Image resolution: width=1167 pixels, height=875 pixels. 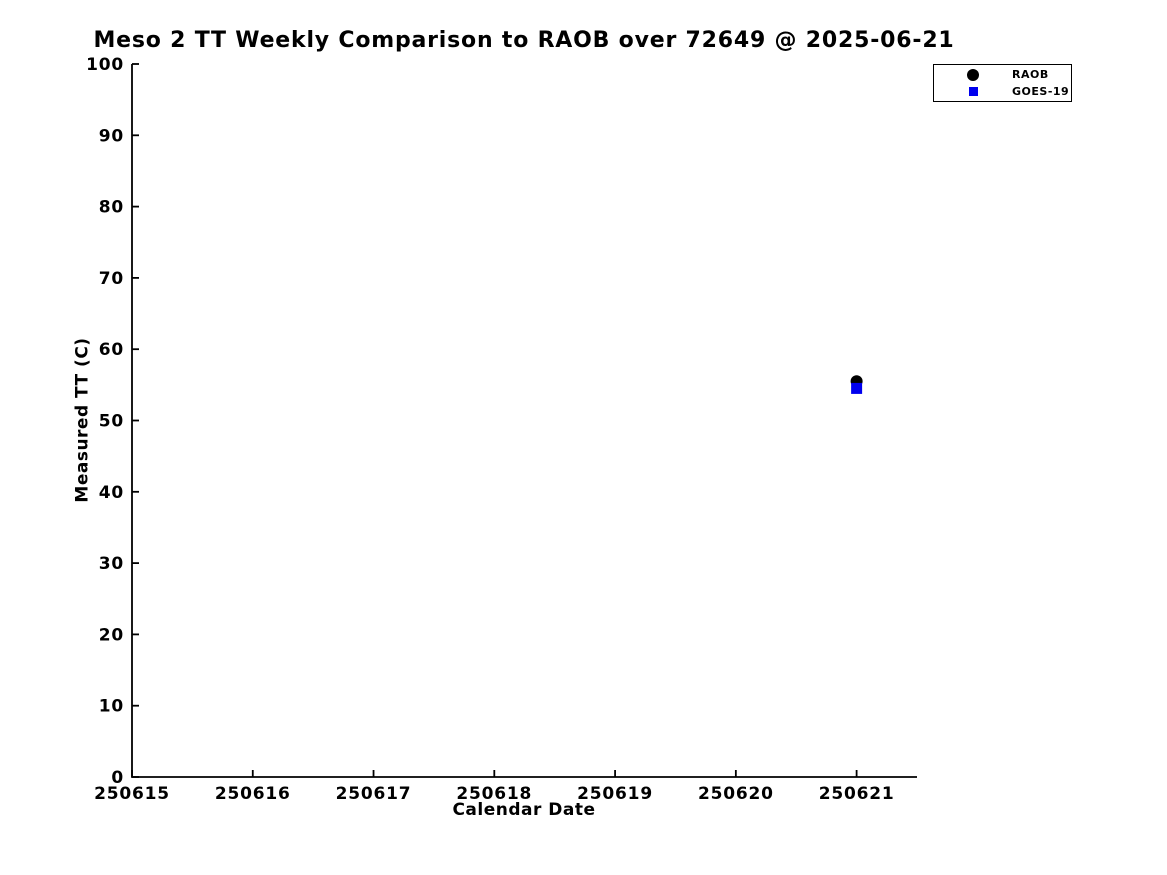 What do you see at coordinates (1041, 91) in the screenshot?
I see `legend-label-goes-19: GOES-19` at bounding box center [1041, 91].